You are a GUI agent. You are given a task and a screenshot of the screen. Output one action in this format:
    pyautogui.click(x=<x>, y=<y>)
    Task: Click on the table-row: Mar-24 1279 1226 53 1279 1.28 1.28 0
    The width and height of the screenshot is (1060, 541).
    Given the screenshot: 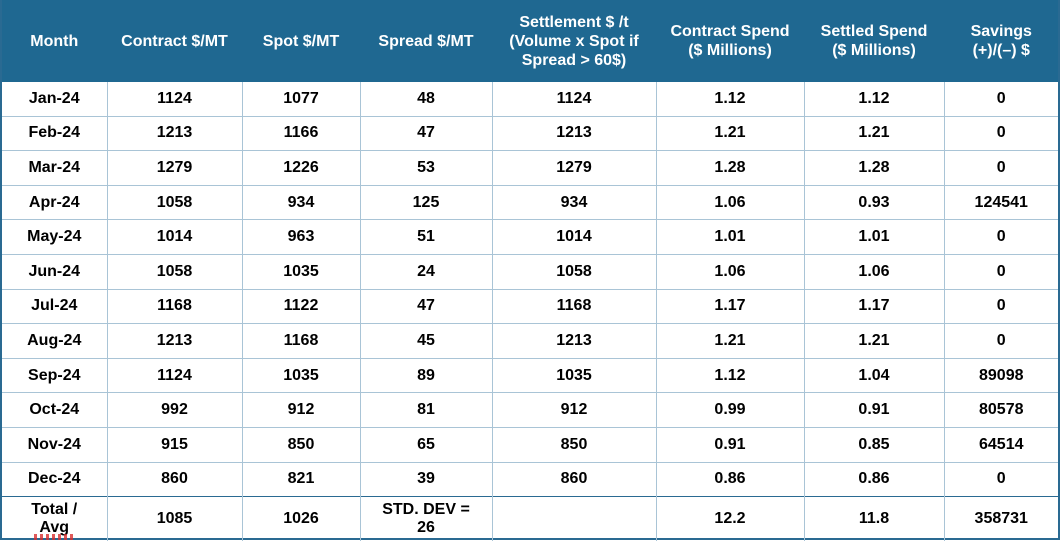 What is the action you would take?
    pyautogui.click(x=530, y=168)
    